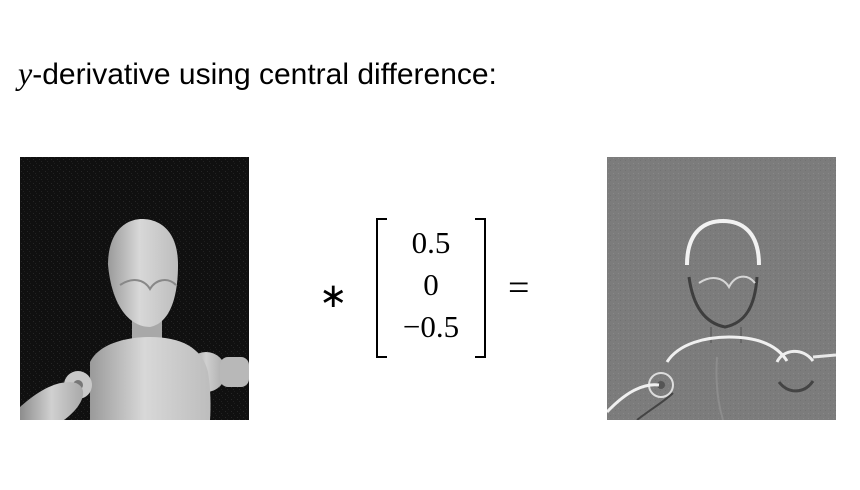  What do you see at coordinates (381, 288) in the screenshot?
I see `left-bracket` at bounding box center [381, 288].